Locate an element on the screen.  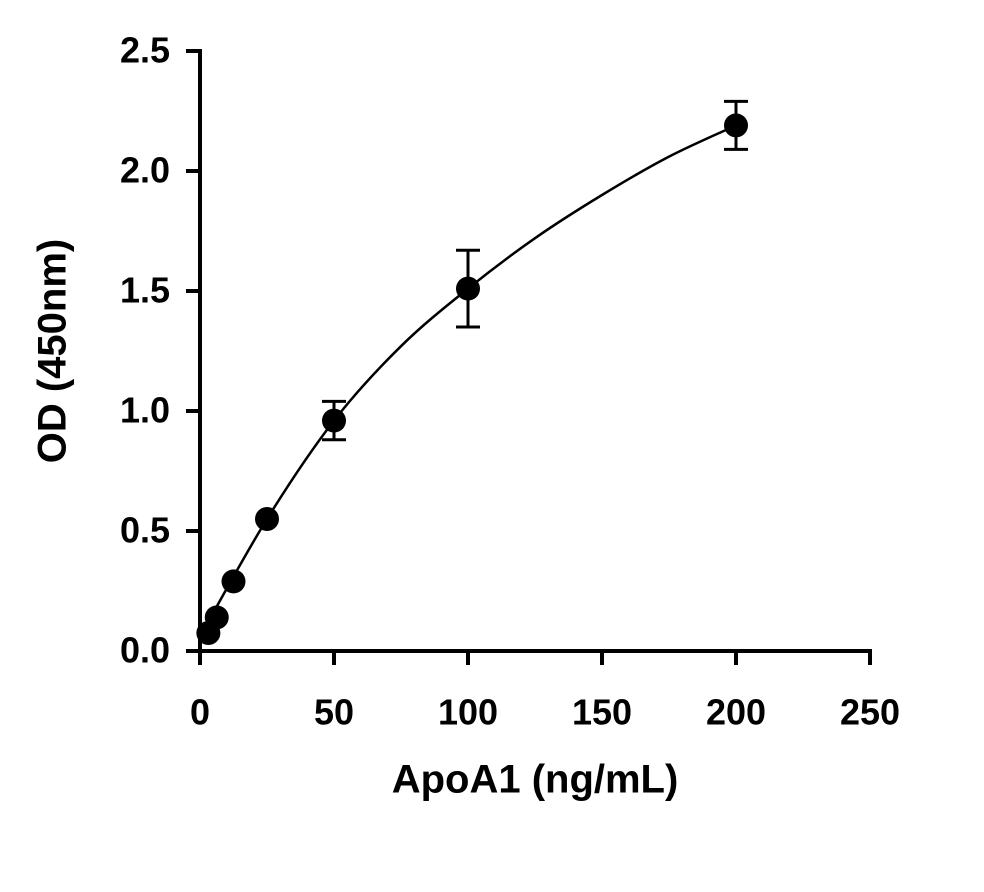
x-tick-label: 200 is located at coordinates (736, 712).